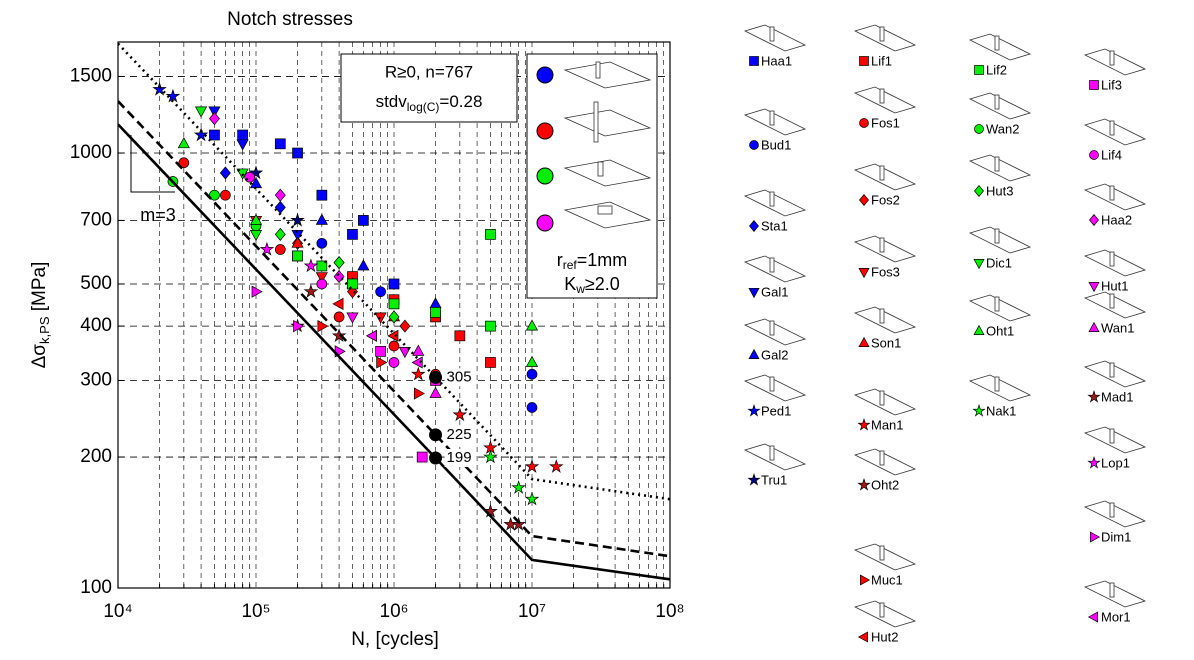 The image size is (1194, 660). Describe the element at coordinates (423, 107) in the screenshot. I see `stdv-sub: log(C)` at that location.